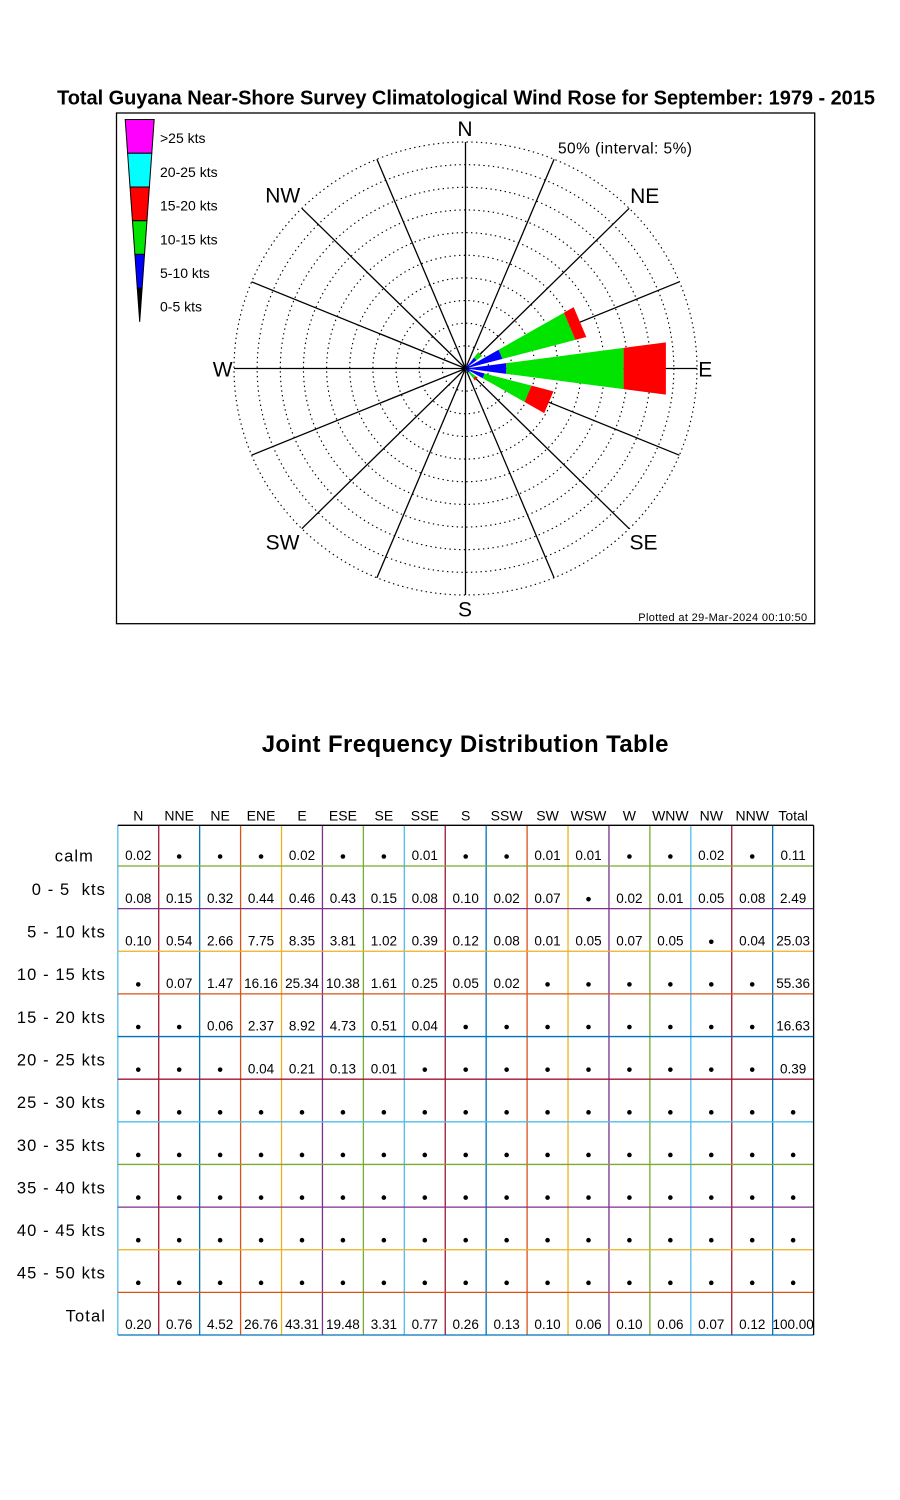  Describe the element at coordinates (465, 744) in the screenshot. I see `svg-text:Joint Frequency Distribution T: Joint Frequency Distribution Table` at that location.